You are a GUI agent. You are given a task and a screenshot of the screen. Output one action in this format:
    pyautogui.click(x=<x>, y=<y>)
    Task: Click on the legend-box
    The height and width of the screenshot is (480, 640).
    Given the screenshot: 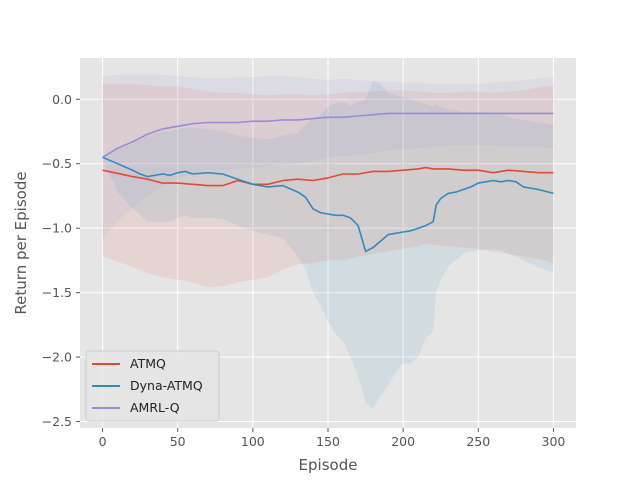 What is the action you would take?
    pyautogui.click(x=152, y=386)
    